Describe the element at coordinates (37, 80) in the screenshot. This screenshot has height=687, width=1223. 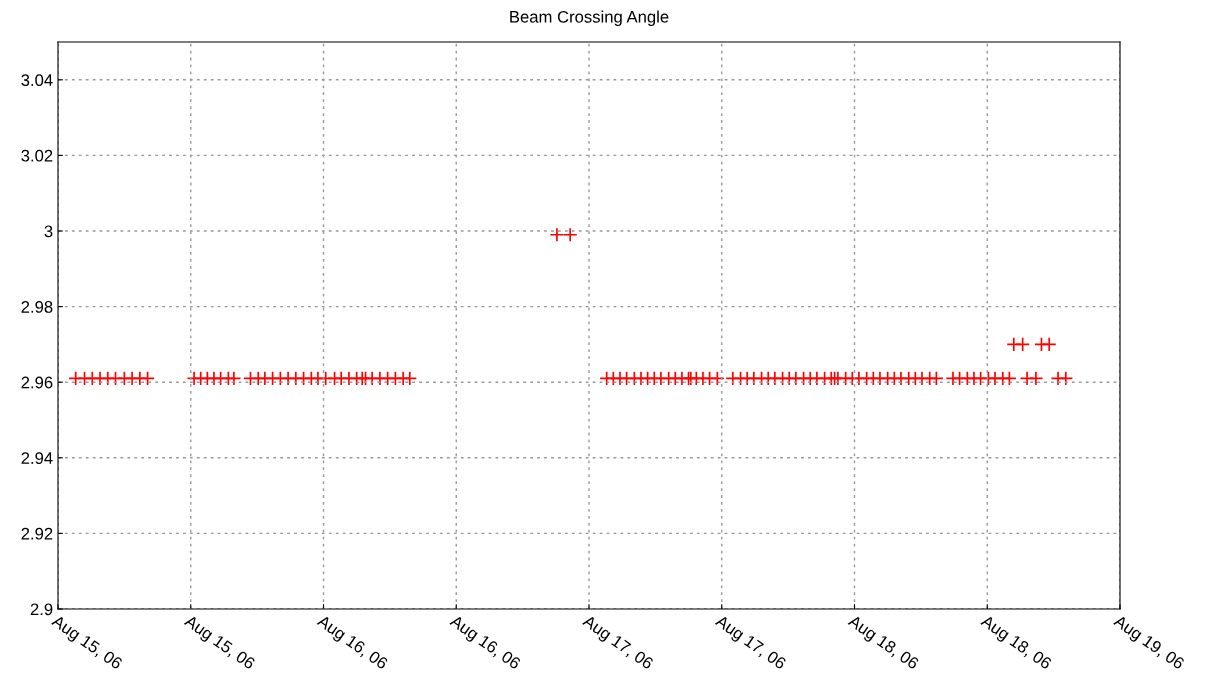
I see `y-tick-label: 3.04` at that location.